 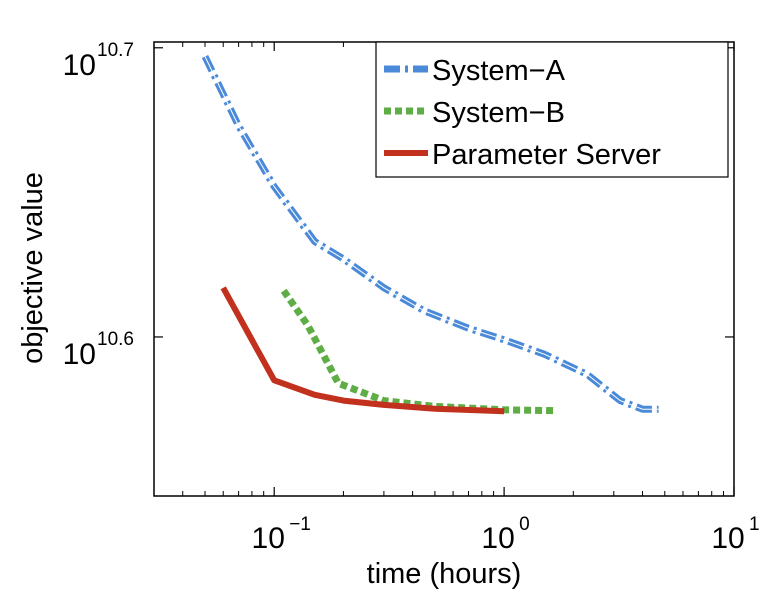 What do you see at coordinates (498, 113) in the screenshot?
I see `legend-label-1: System−B` at bounding box center [498, 113].